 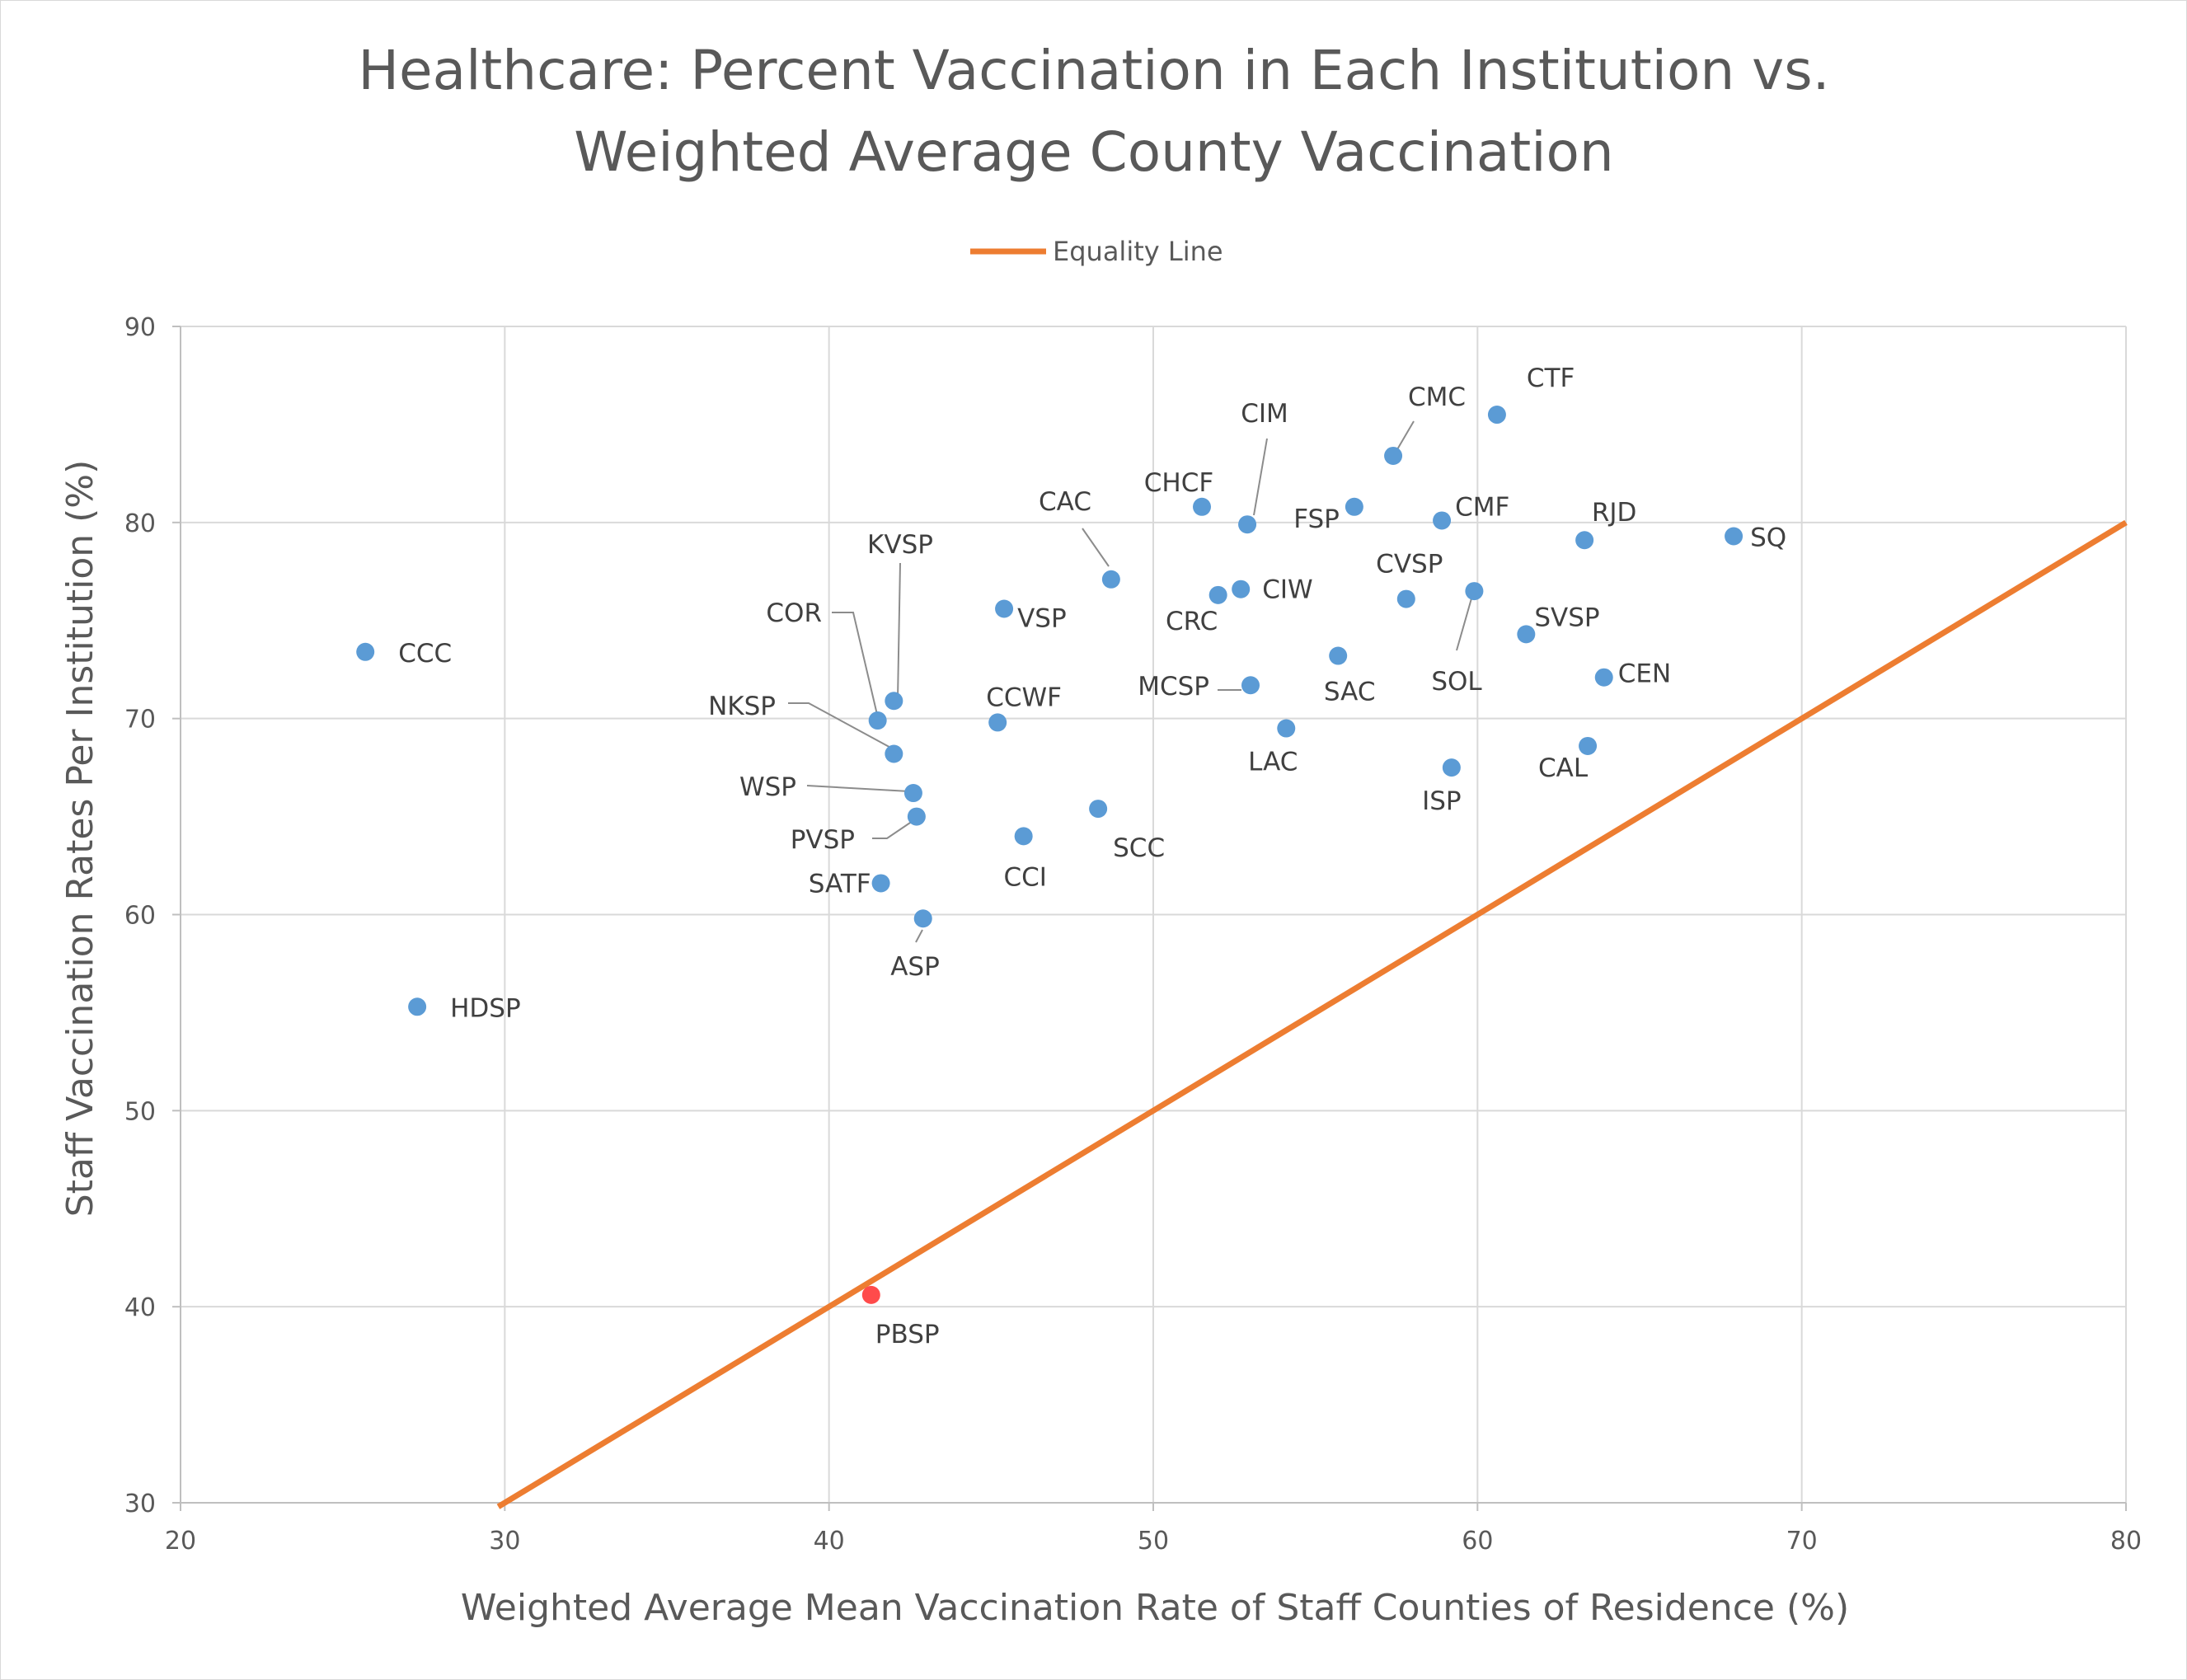 I want to click on x-tick-label: 60, so click(x=1477, y=1541).